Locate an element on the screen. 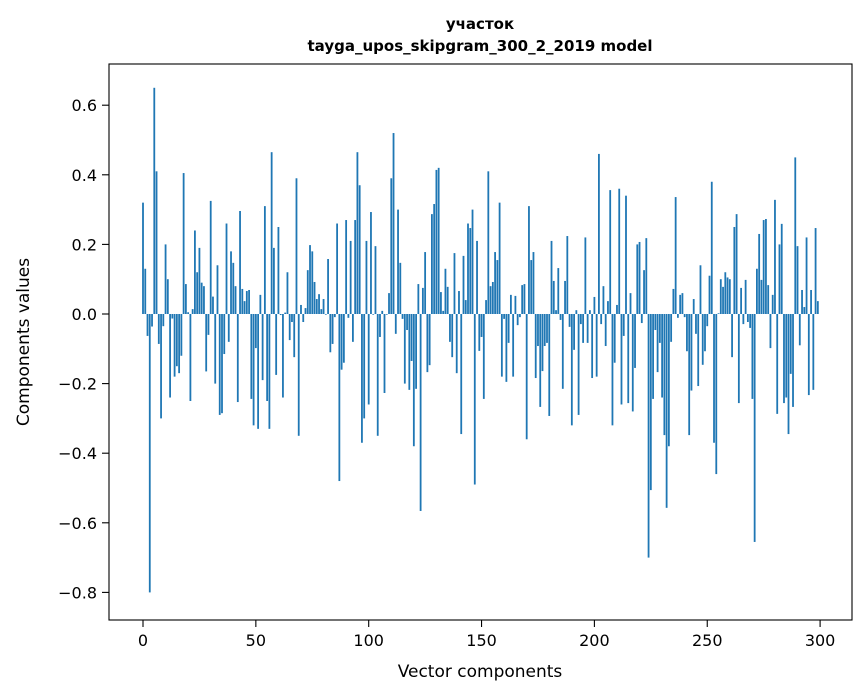 Image resolution: width=867 pixels, height=696 pixels. y-tick-label: −0.8 is located at coordinates (77, 592).